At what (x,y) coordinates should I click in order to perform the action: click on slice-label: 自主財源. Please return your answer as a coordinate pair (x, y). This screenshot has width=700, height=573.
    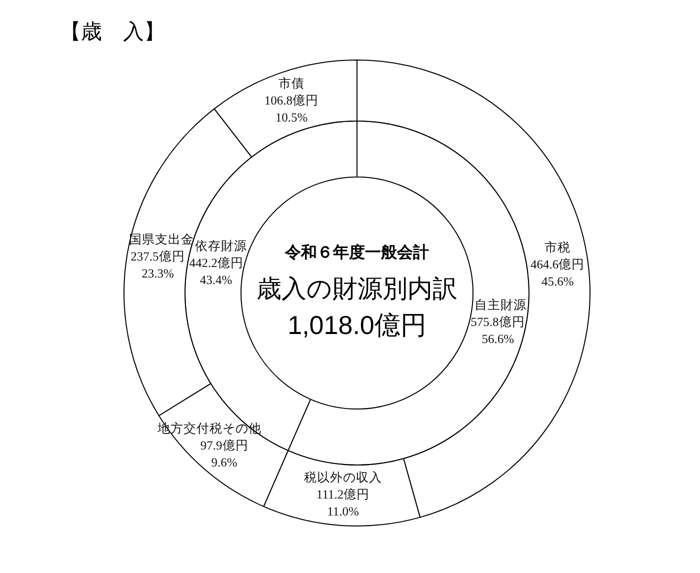
    Looking at the image, I should click on (500, 304).